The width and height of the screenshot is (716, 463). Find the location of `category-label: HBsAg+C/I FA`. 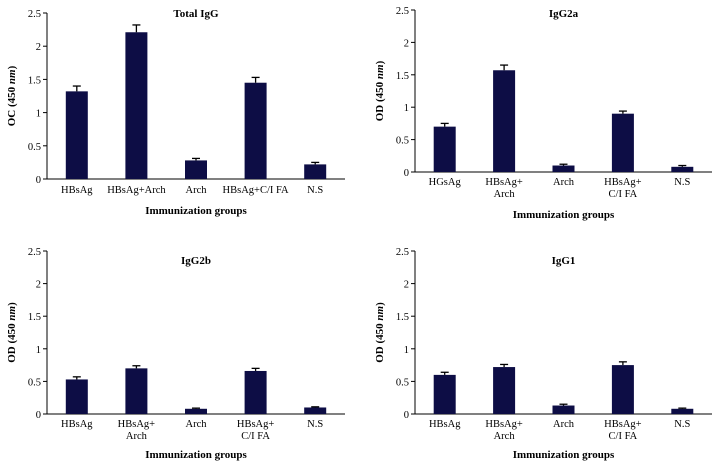

category-label: HBsAg+C/I FA is located at coordinates (256, 190).